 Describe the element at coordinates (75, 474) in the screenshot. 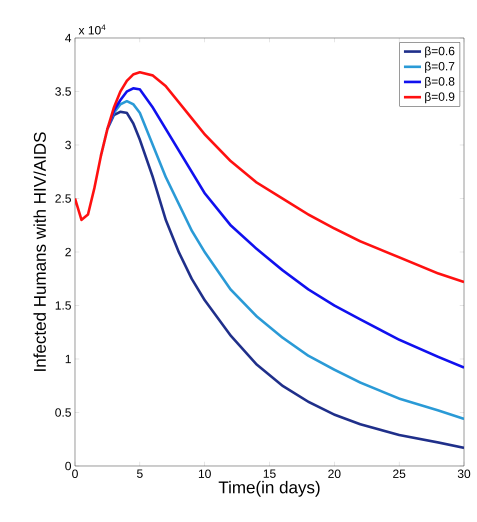

I see `x-tick-label: 0` at that location.